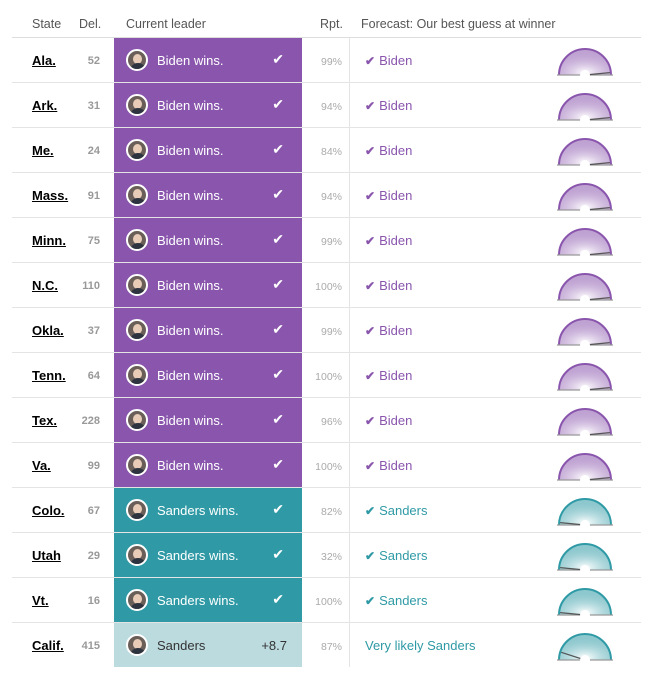 This screenshot has height=690, width=660. I want to click on delegate-count: 415, so click(90, 646).